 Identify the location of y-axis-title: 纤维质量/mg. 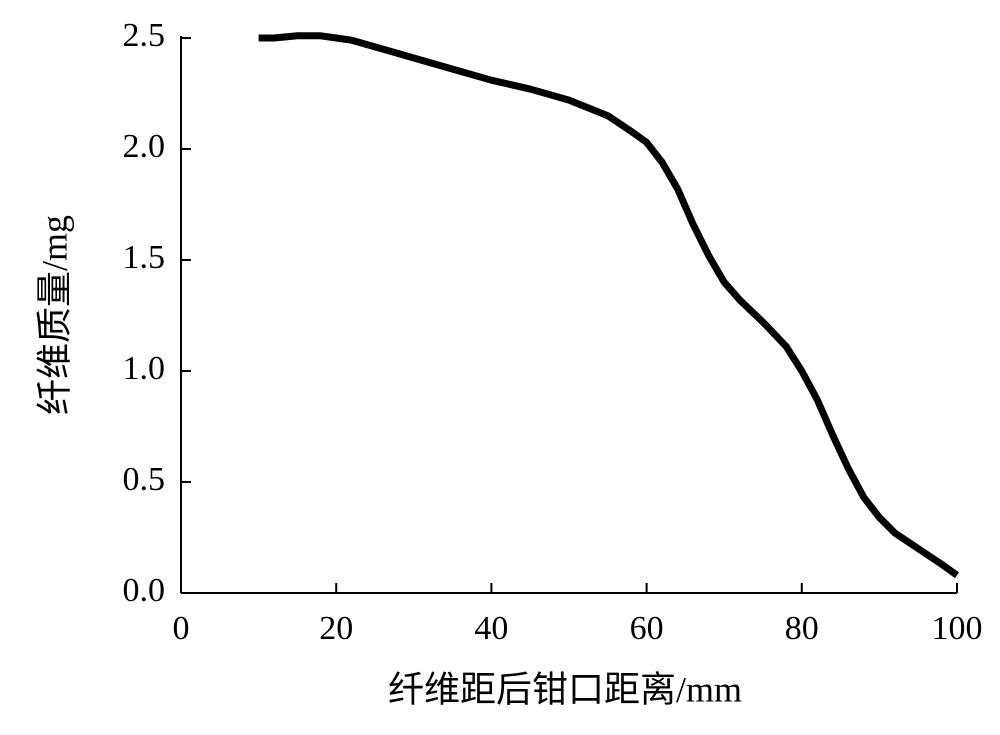
(54, 315).